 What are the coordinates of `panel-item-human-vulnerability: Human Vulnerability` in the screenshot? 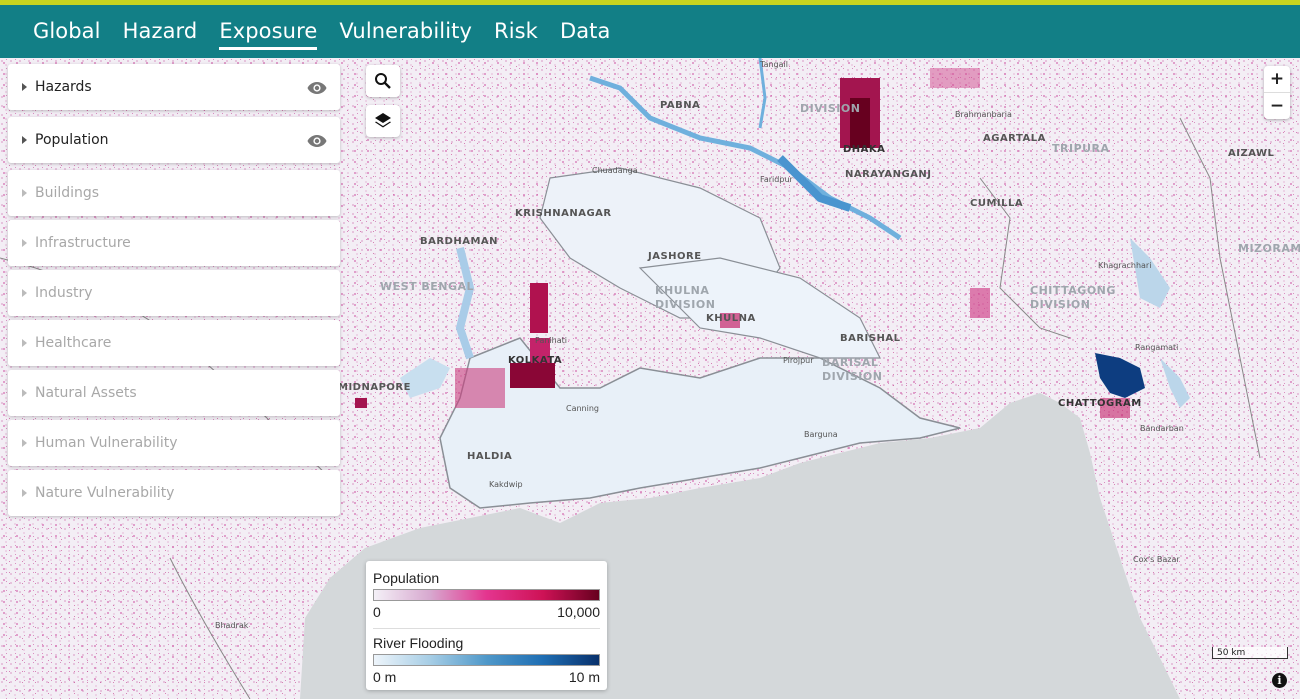 It's located at (174, 443).